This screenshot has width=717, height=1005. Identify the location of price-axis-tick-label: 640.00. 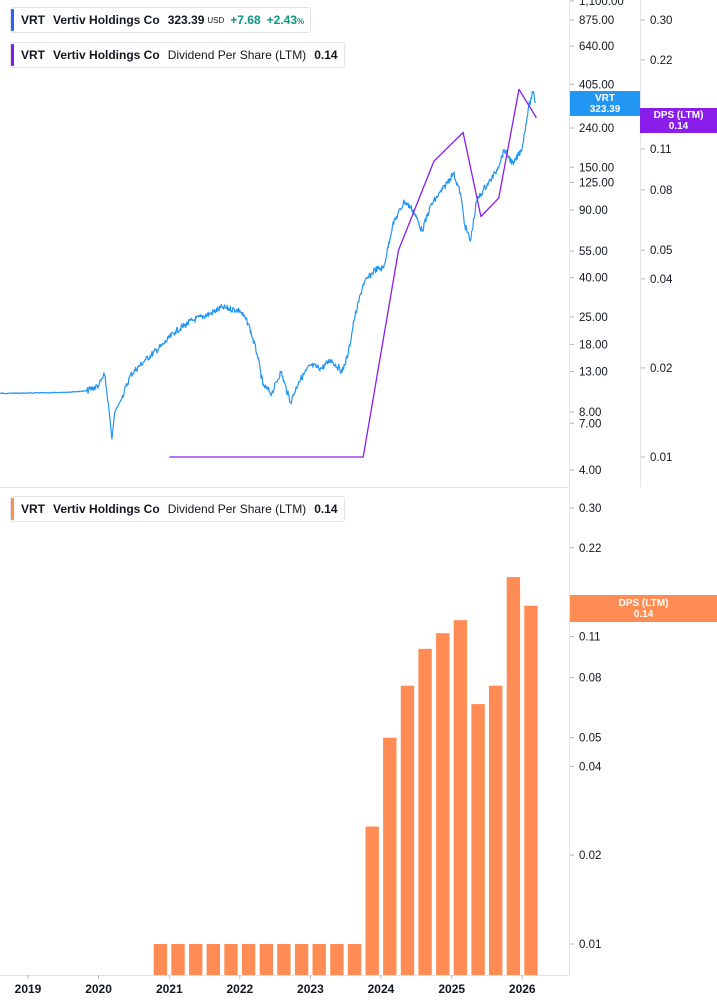
(596, 47).